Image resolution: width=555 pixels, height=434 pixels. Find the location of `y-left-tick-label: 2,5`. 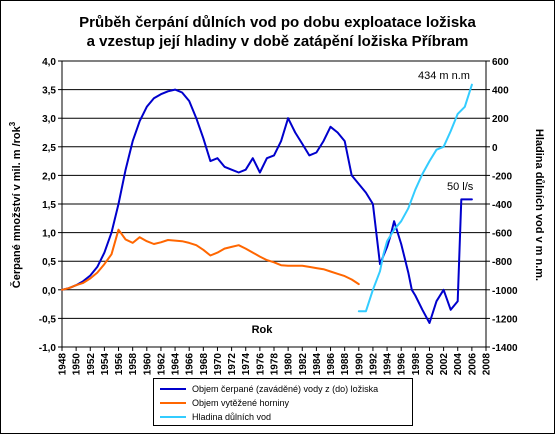

y-left-tick-label: 2,5 is located at coordinates (49, 148).